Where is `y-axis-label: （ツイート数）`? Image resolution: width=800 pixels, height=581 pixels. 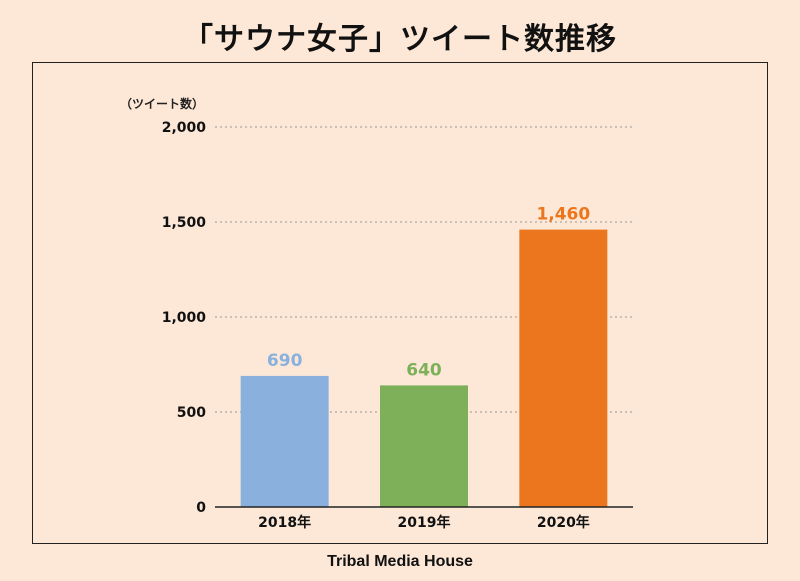
y-axis-label: （ツイート数） is located at coordinates (162, 103).